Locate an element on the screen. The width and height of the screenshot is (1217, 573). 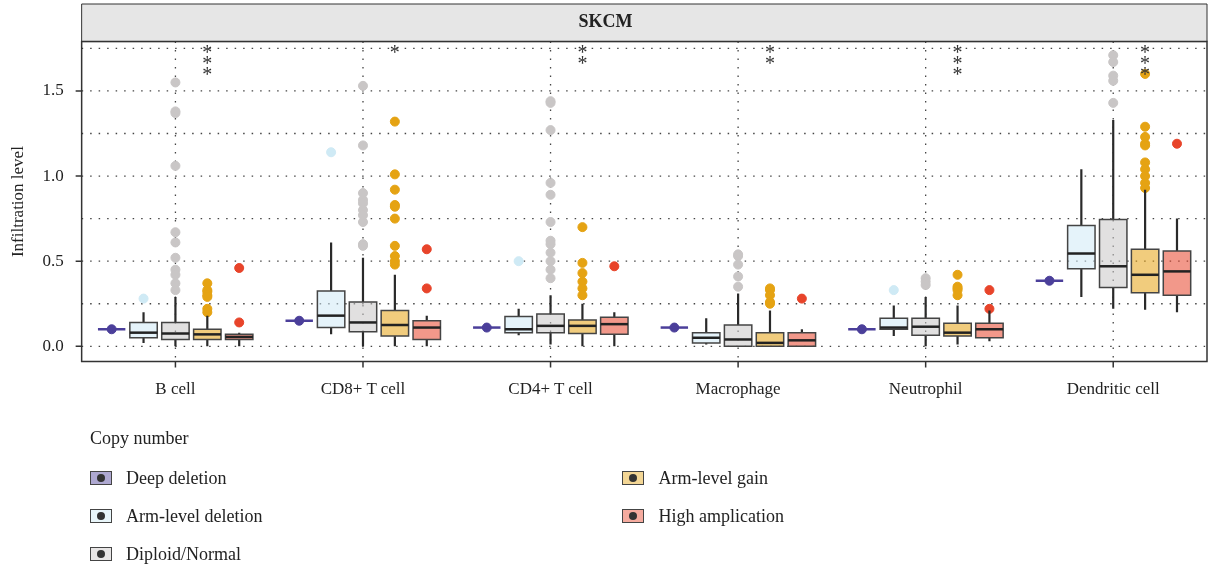
x-tick-label: Macrophage is located at coordinates (738, 389).